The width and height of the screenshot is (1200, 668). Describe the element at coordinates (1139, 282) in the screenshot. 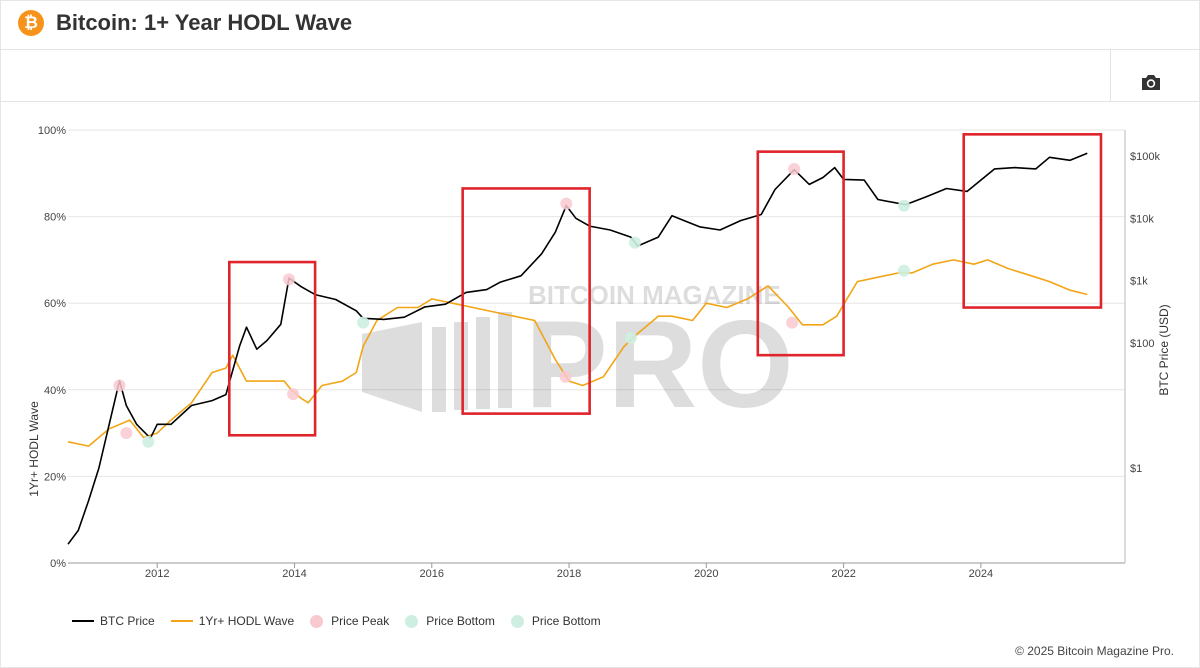

I see `y-right-tick-label: $1k` at that location.